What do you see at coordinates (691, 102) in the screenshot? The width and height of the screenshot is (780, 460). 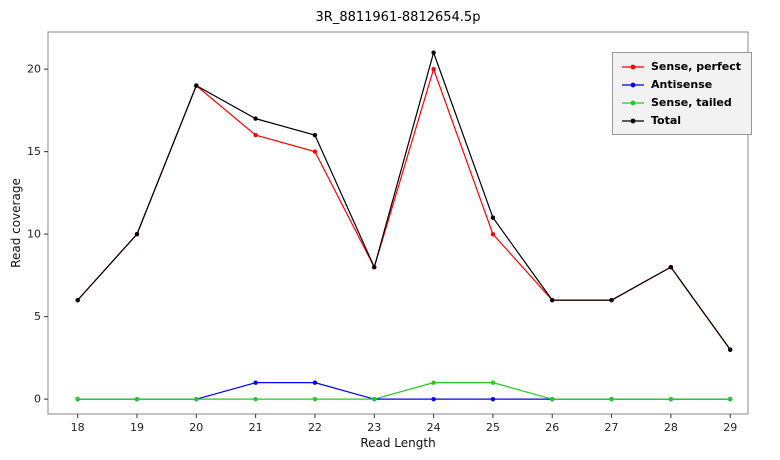 I see `legend-label: Sense, tailed` at bounding box center [691, 102].